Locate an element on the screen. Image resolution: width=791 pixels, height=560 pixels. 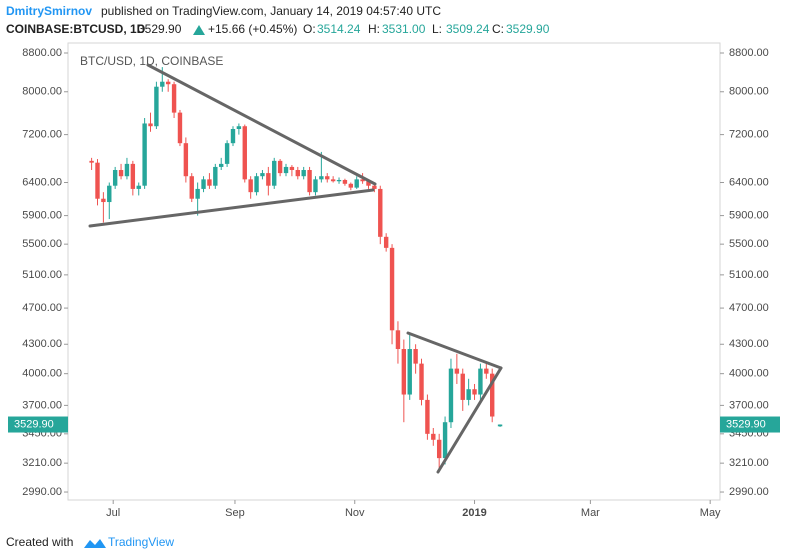
y-tick-label: 4300.00 is located at coordinates (749, 344).